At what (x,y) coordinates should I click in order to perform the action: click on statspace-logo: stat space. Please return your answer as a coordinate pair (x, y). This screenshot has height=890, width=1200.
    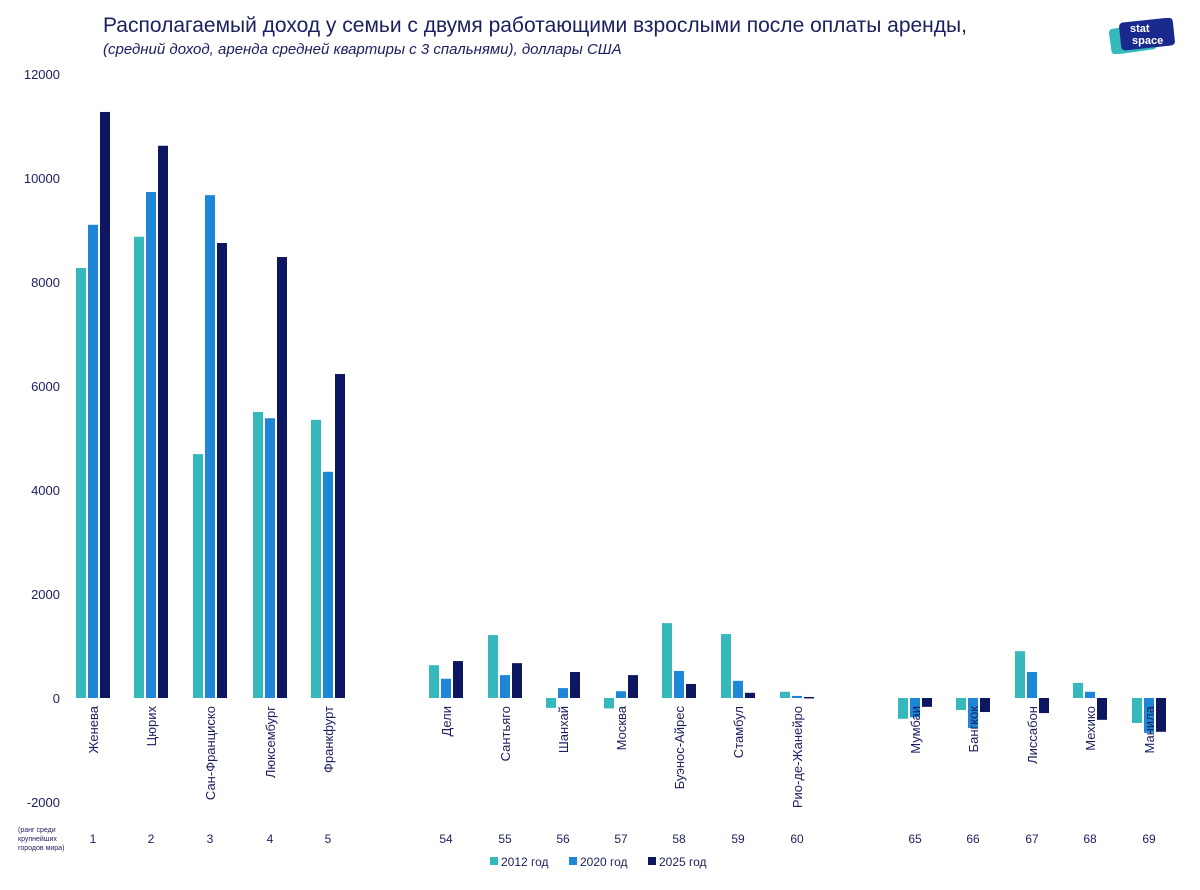
    Looking at the image, I should click on (1141, 36).